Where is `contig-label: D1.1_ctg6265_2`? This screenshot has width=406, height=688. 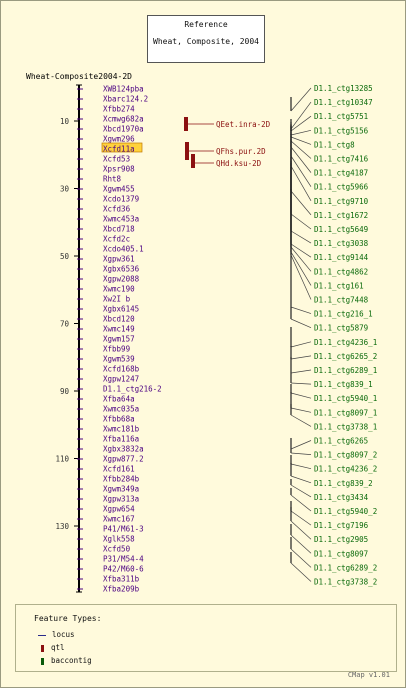
contig-label: D1.1_ctg6265_2 is located at coordinates (345, 356).